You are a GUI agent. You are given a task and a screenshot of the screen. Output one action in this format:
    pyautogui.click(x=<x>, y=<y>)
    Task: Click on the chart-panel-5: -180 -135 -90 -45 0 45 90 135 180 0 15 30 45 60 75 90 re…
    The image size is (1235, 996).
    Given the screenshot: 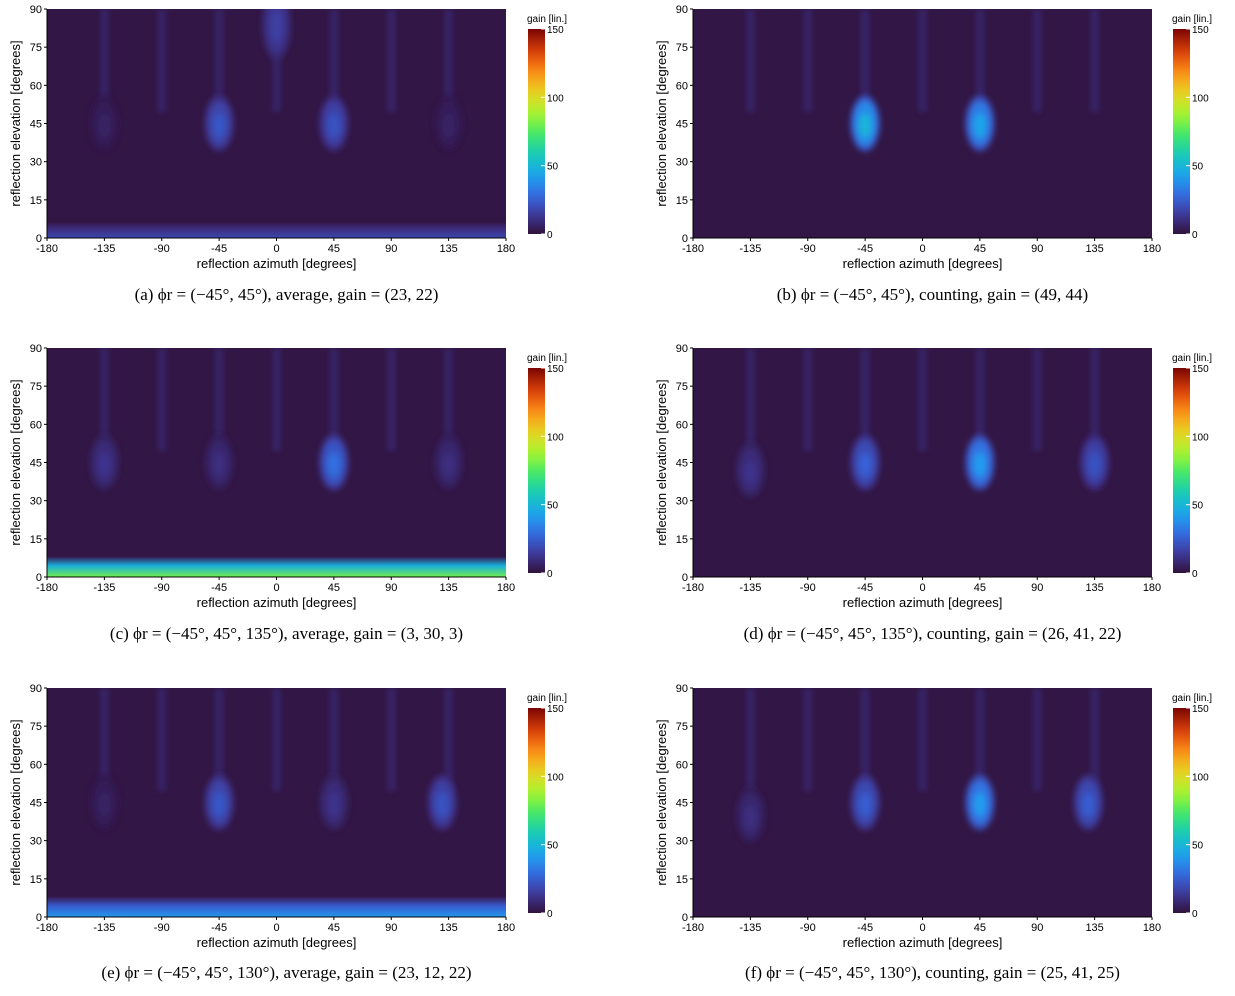 What is the action you would take?
    pyautogui.click(x=287, y=832)
    